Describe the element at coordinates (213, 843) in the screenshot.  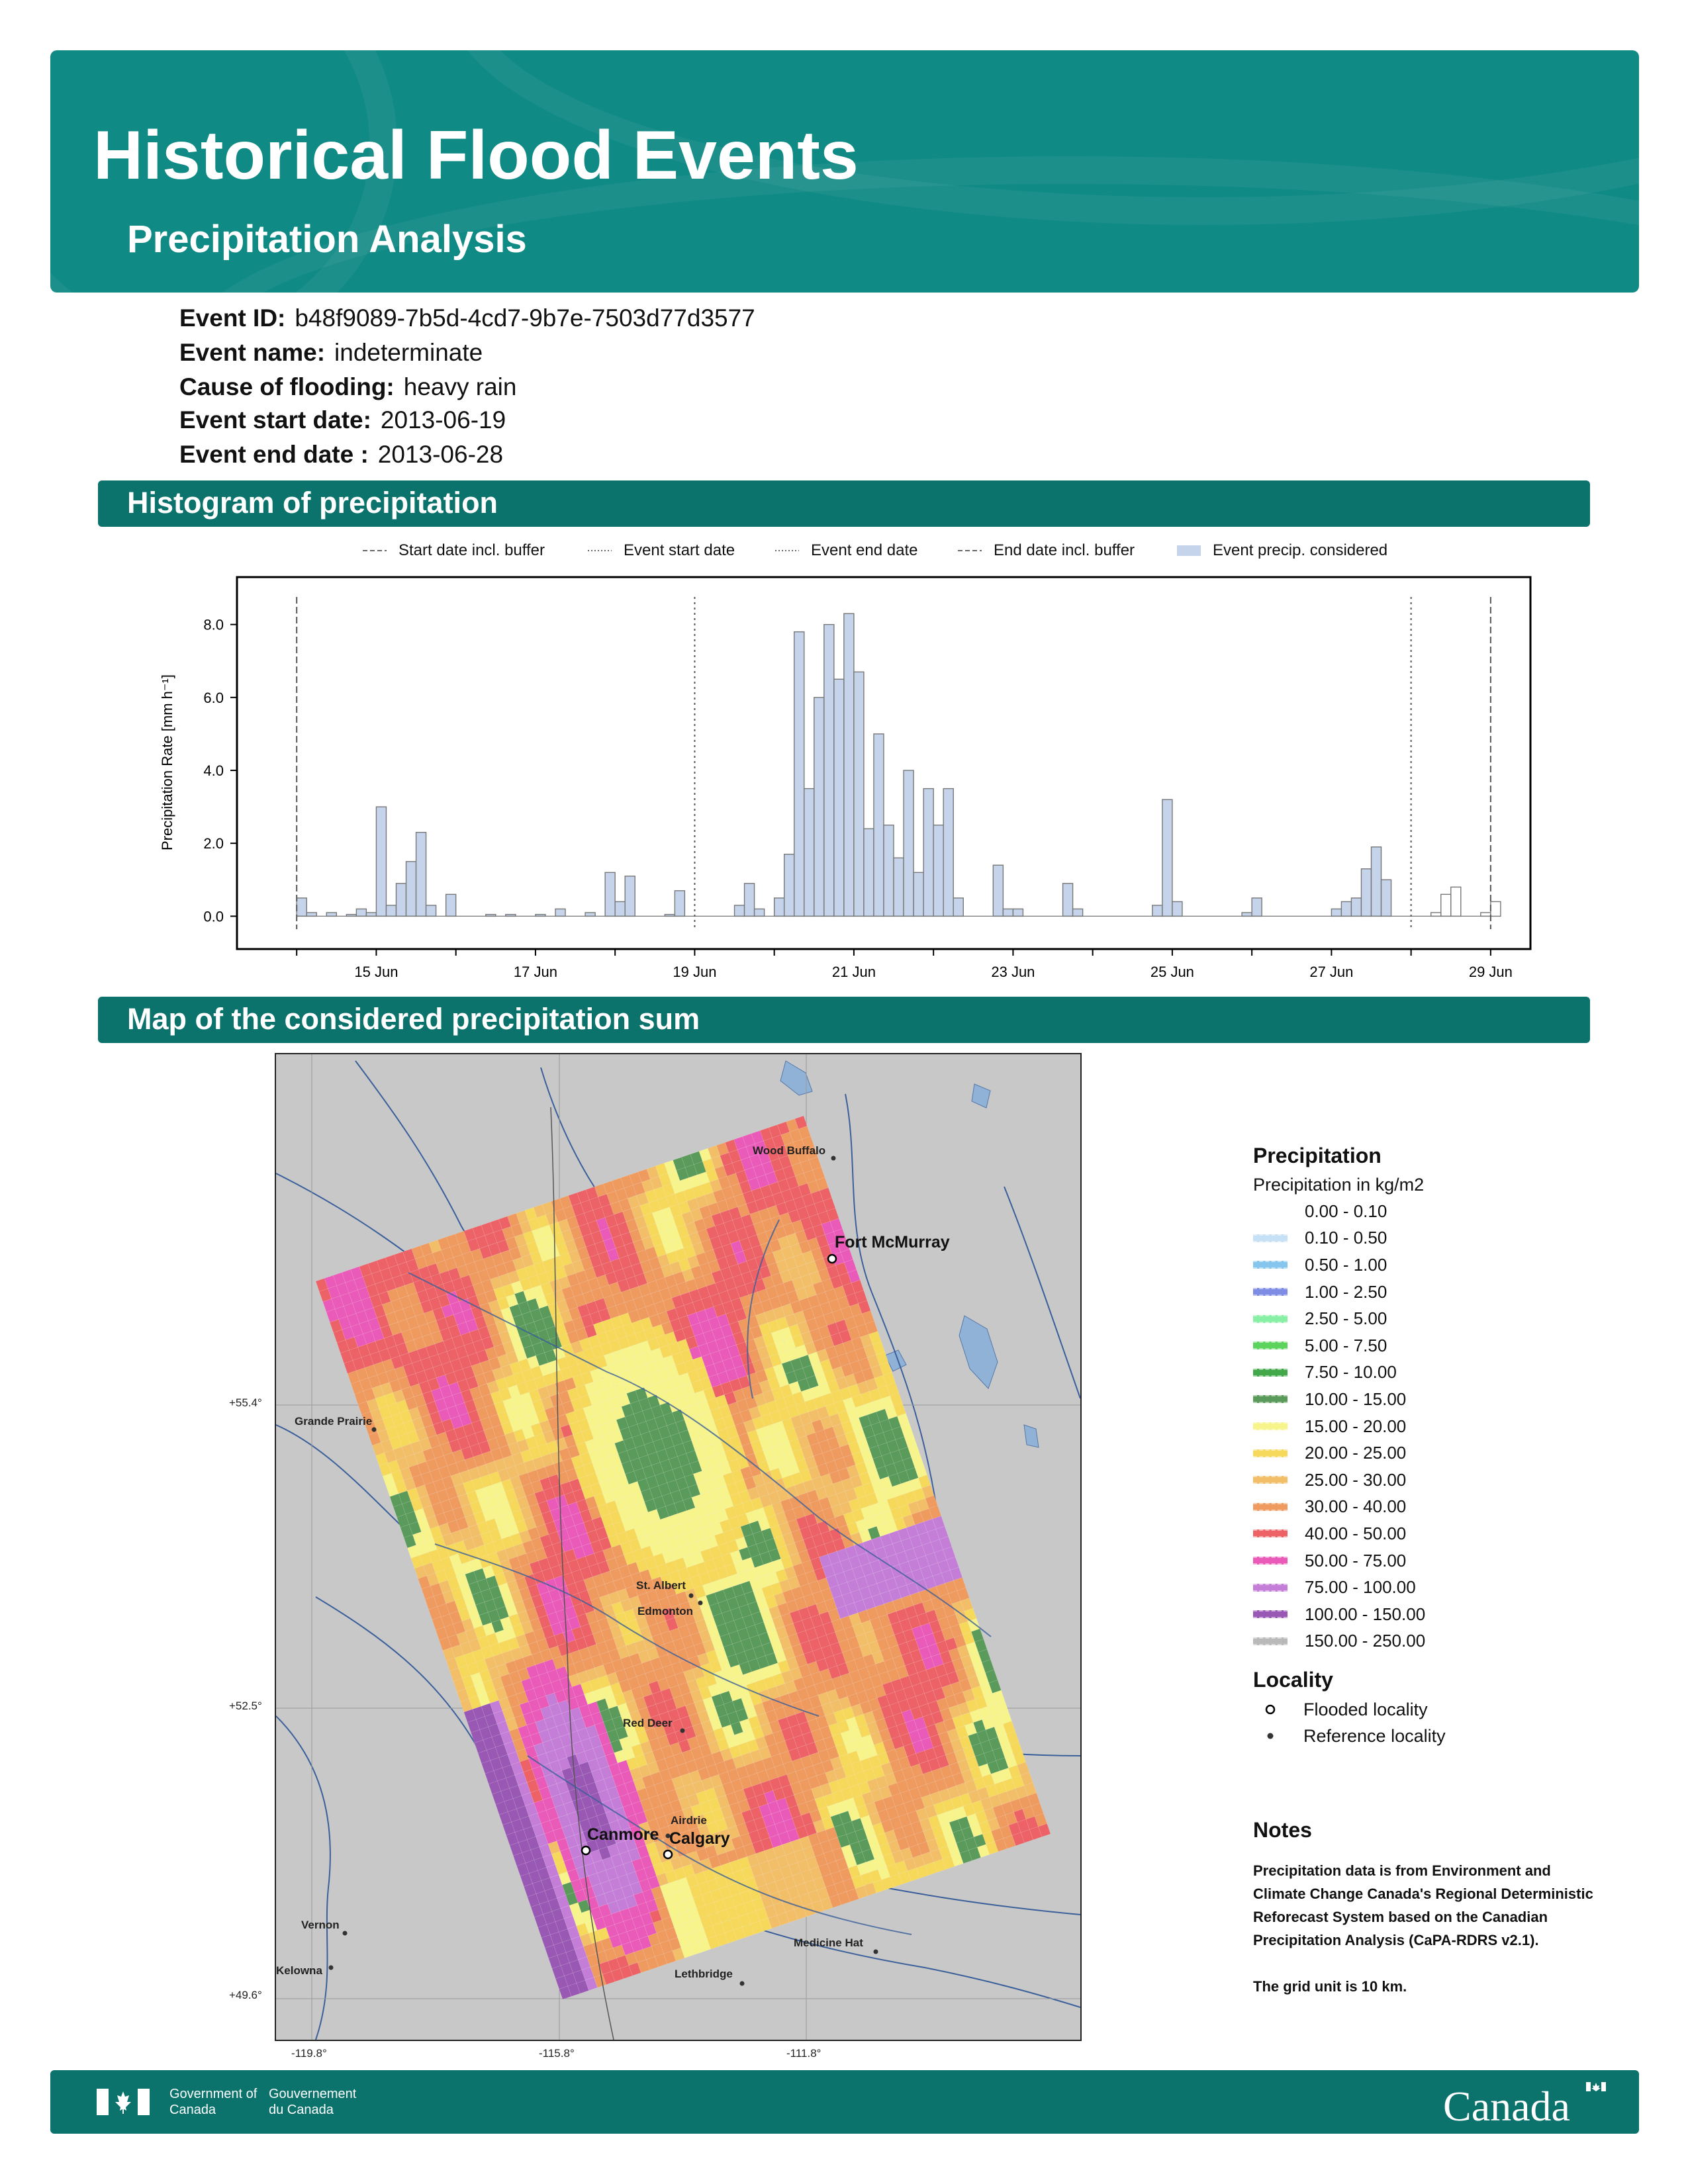
I see `y-tick-label: 2.0` at that location.